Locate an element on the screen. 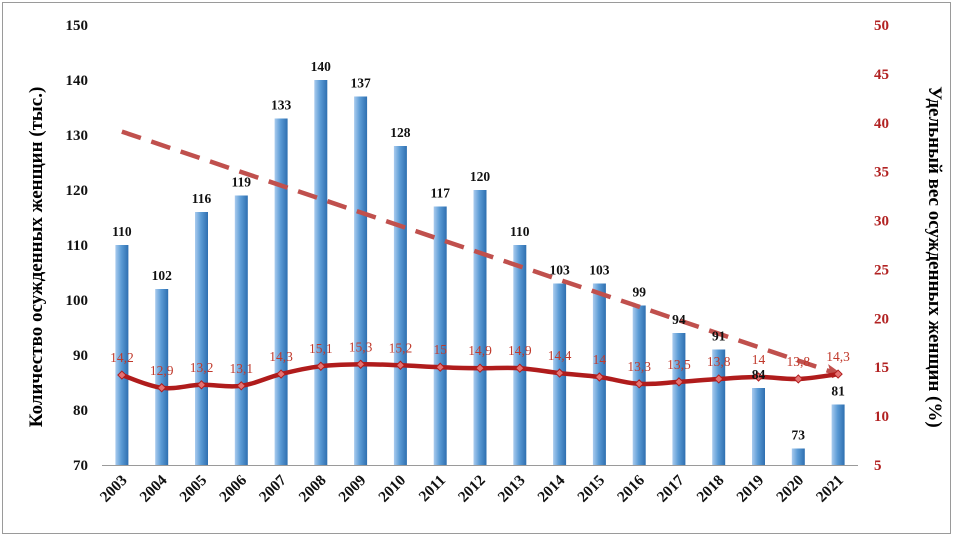 The image size is (955, 538). x-tick-2009: 2009 is located at coordinates (352, 489).